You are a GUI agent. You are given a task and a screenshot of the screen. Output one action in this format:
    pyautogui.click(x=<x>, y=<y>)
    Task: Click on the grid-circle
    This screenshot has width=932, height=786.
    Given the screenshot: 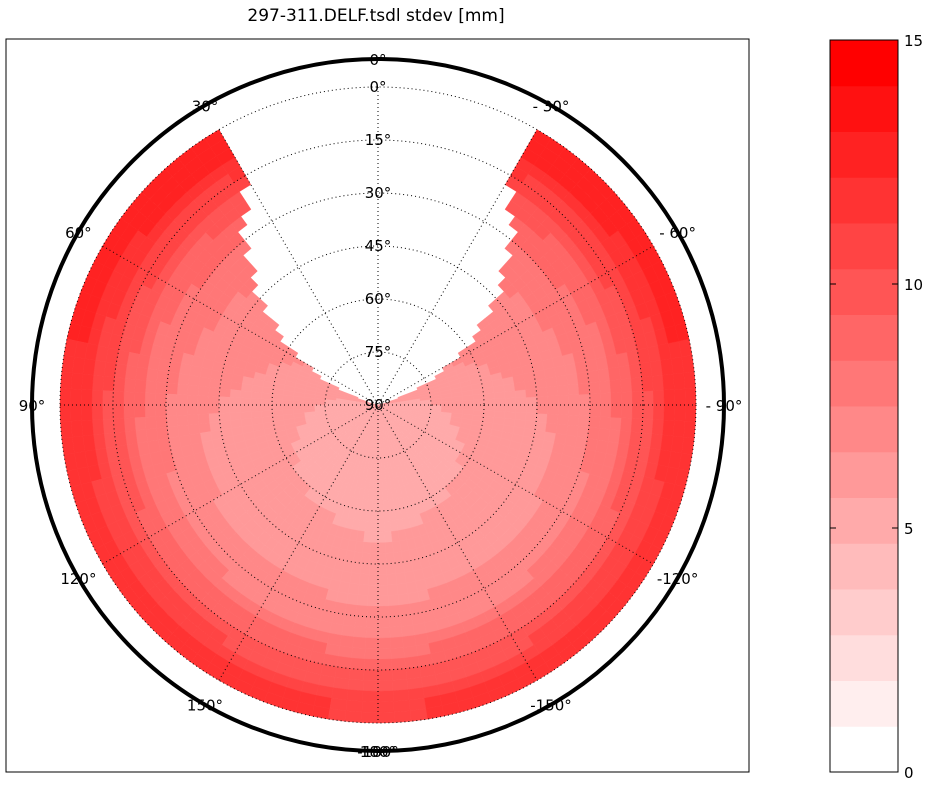 What is the action you would take?
    pyautogui.click(x=378, y=405)
    